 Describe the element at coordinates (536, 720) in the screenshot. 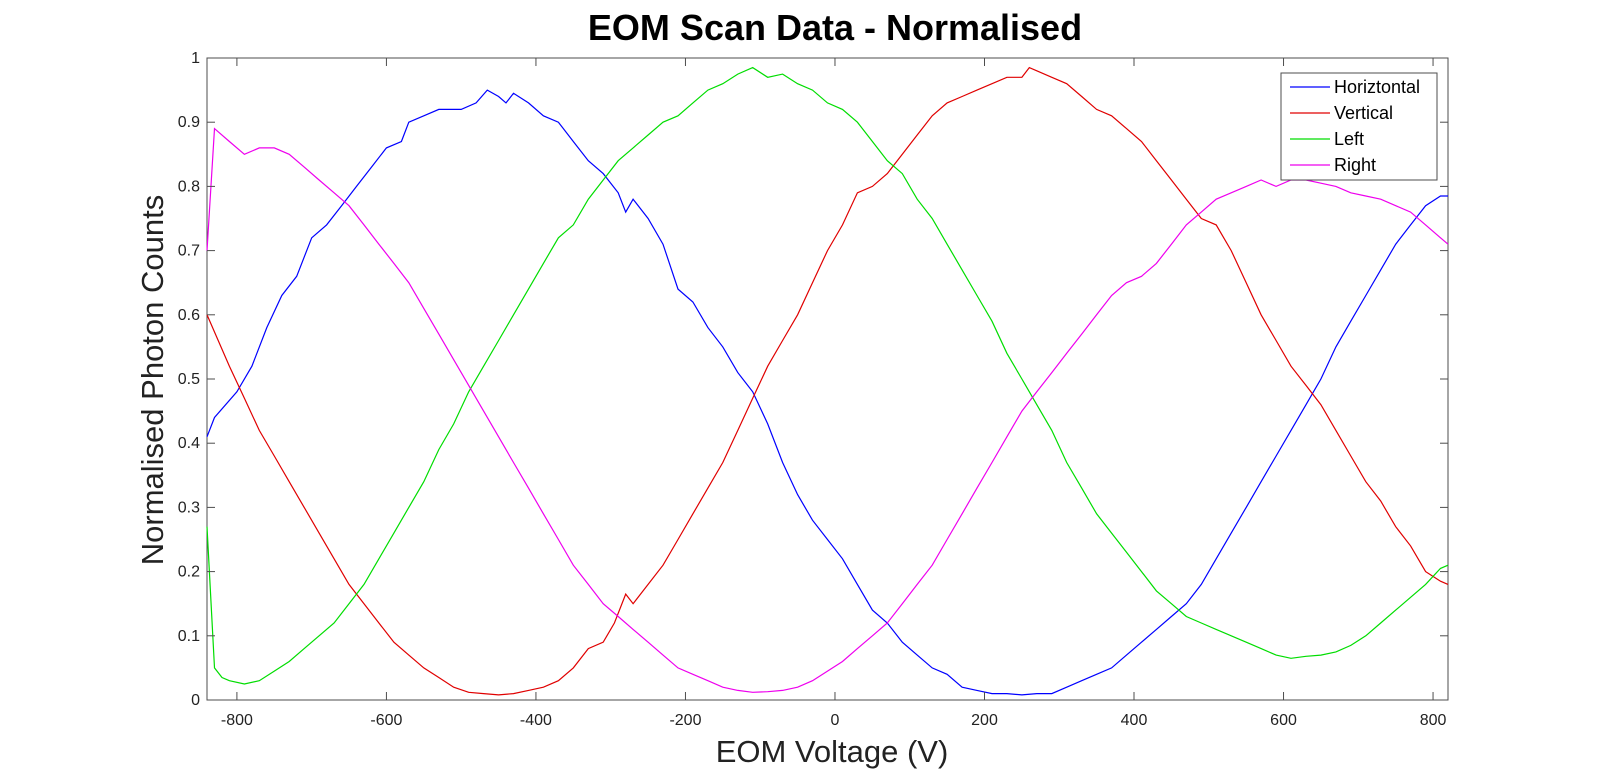

I see `x-tick-label: -400` at that location.